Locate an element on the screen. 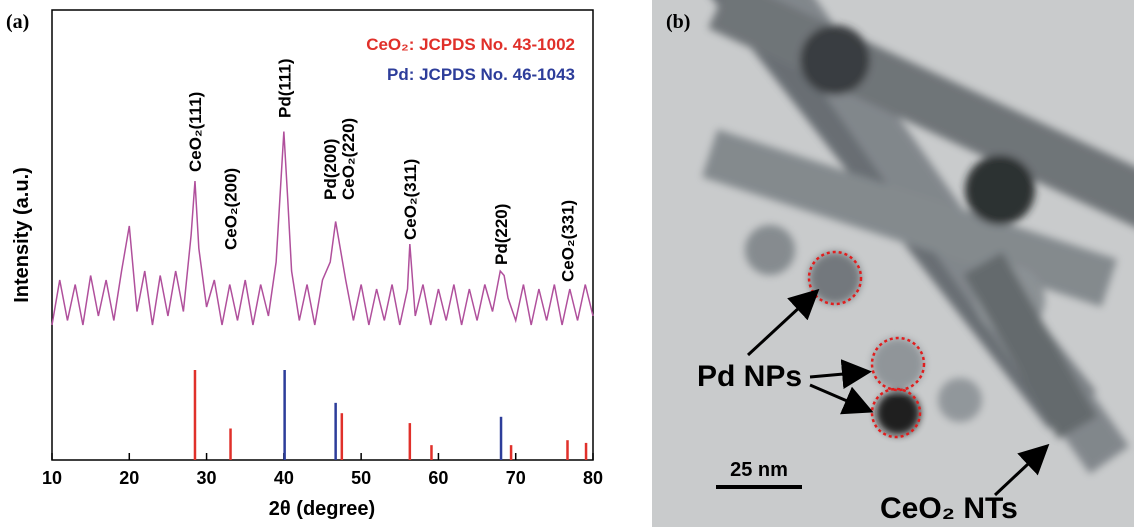  peak-label: Pd(111) is located at coordinates (285, 88).